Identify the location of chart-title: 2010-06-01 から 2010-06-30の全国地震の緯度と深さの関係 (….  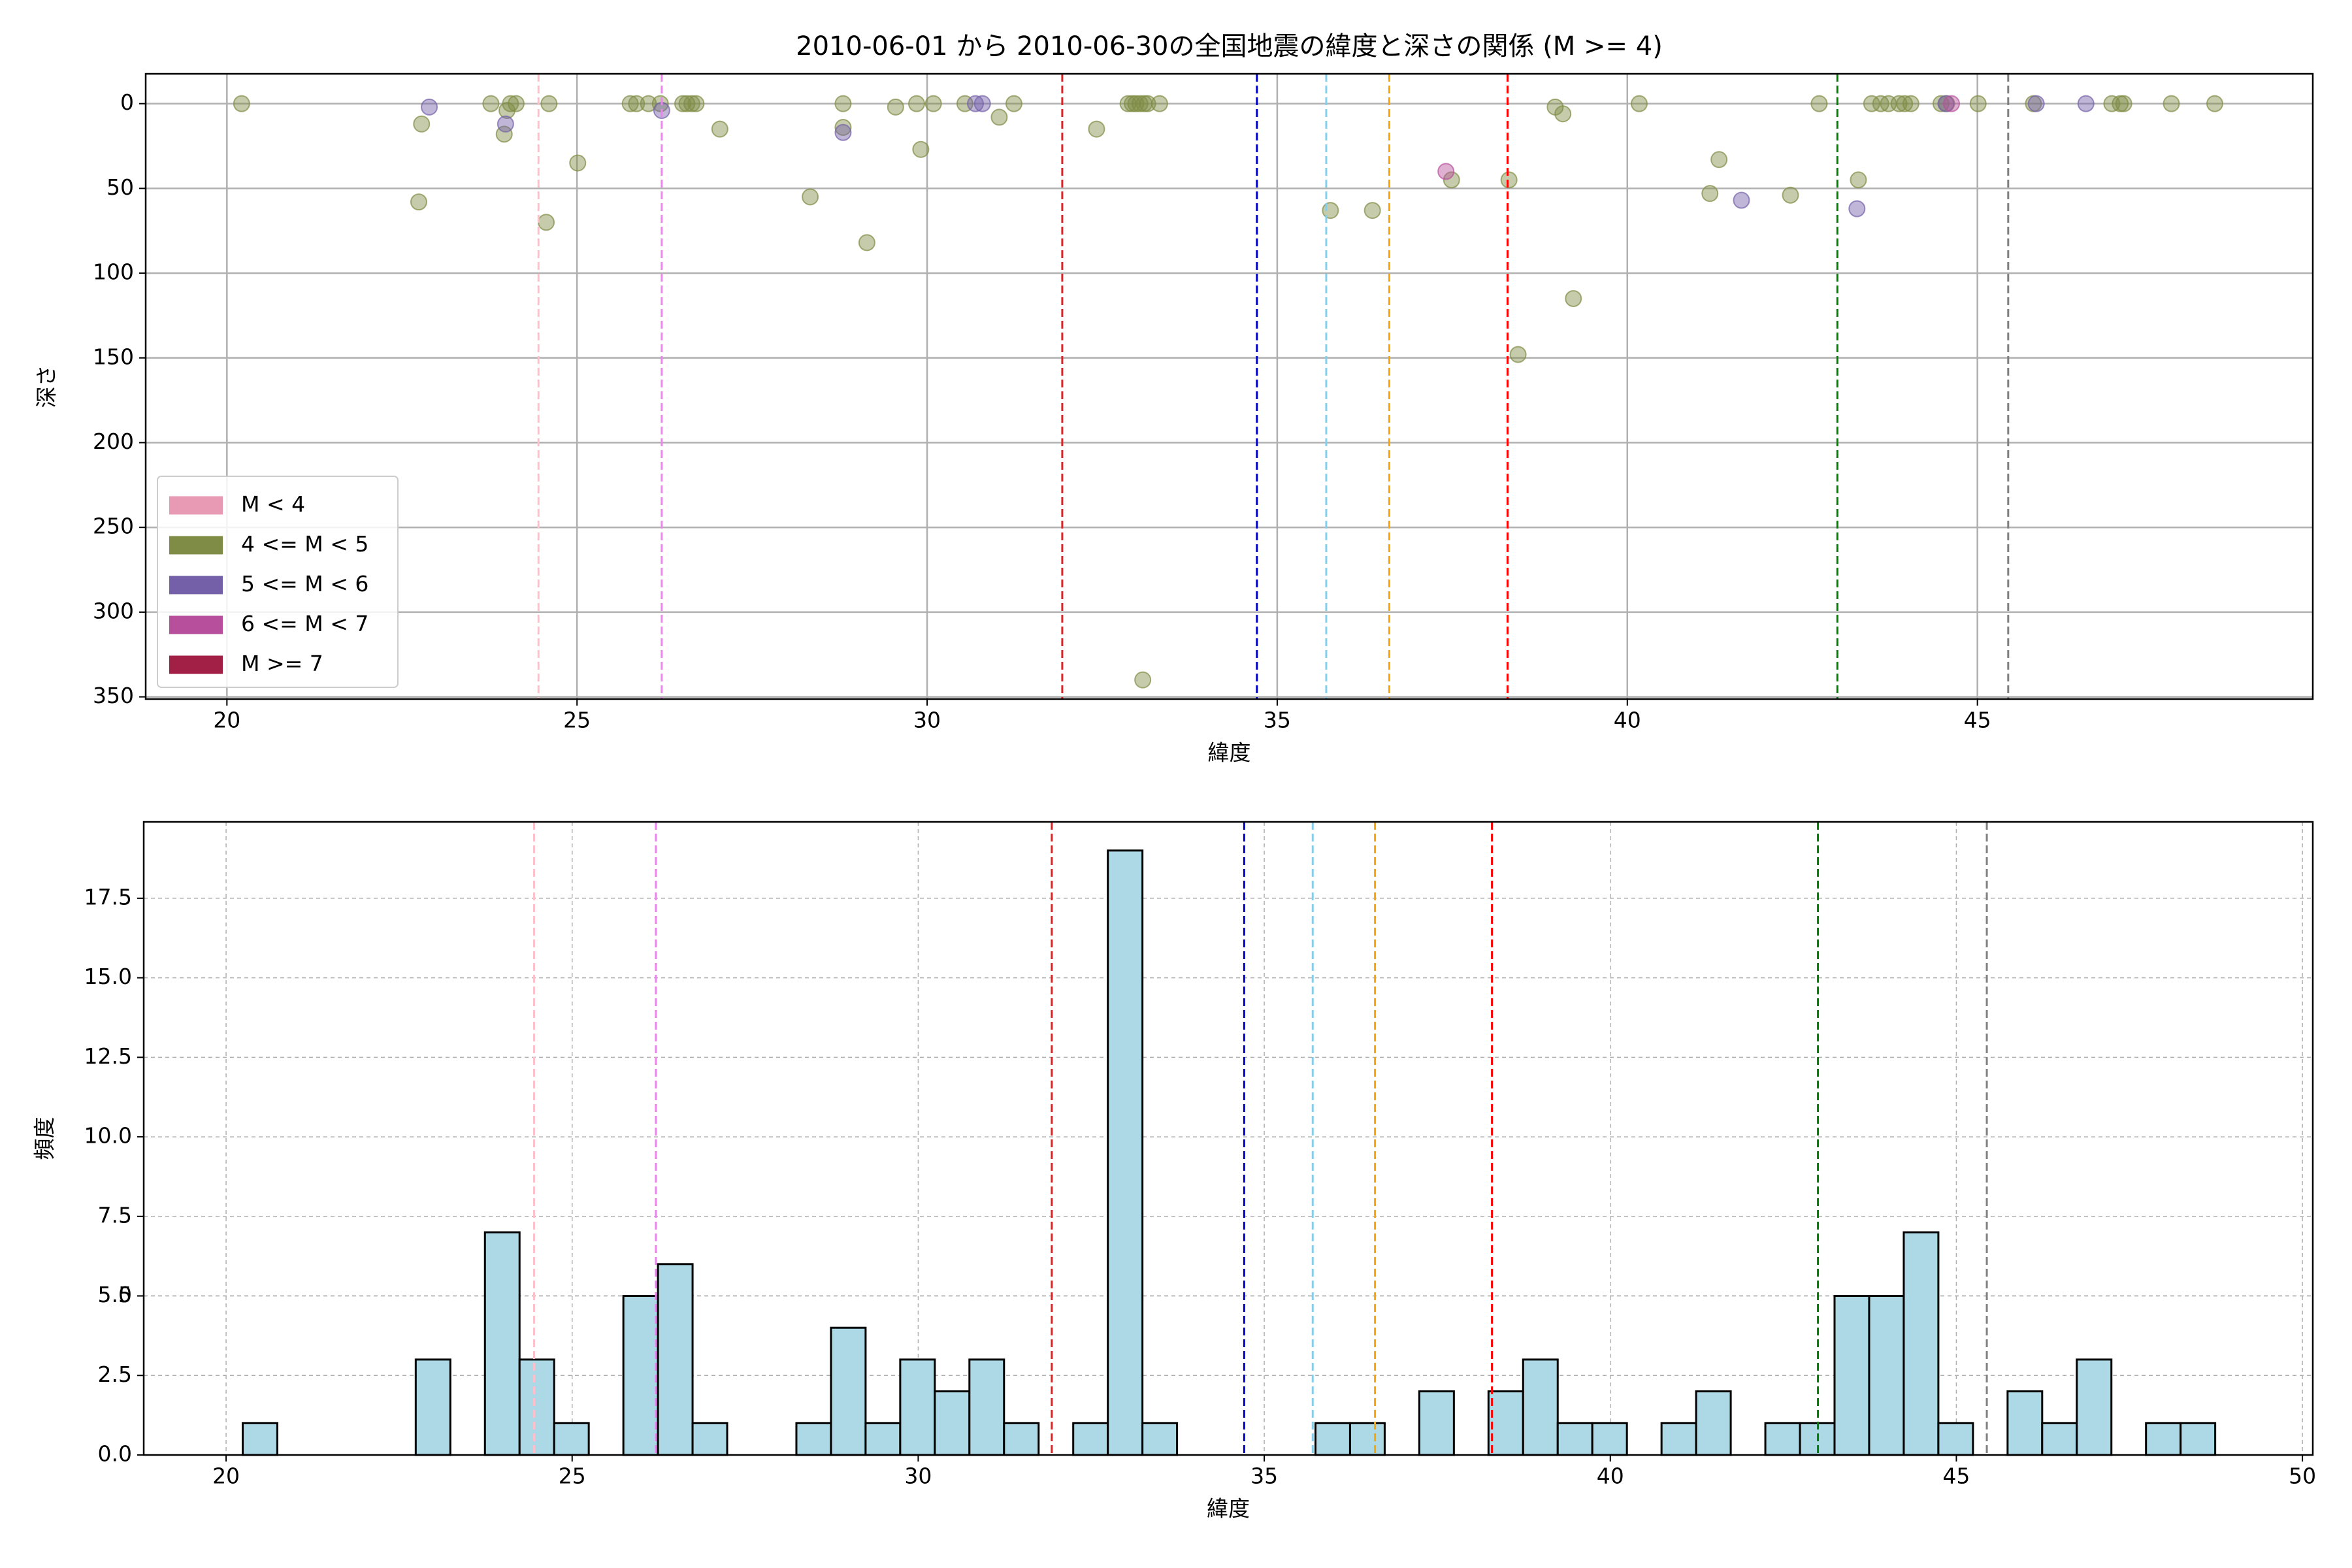
(1229, 46).